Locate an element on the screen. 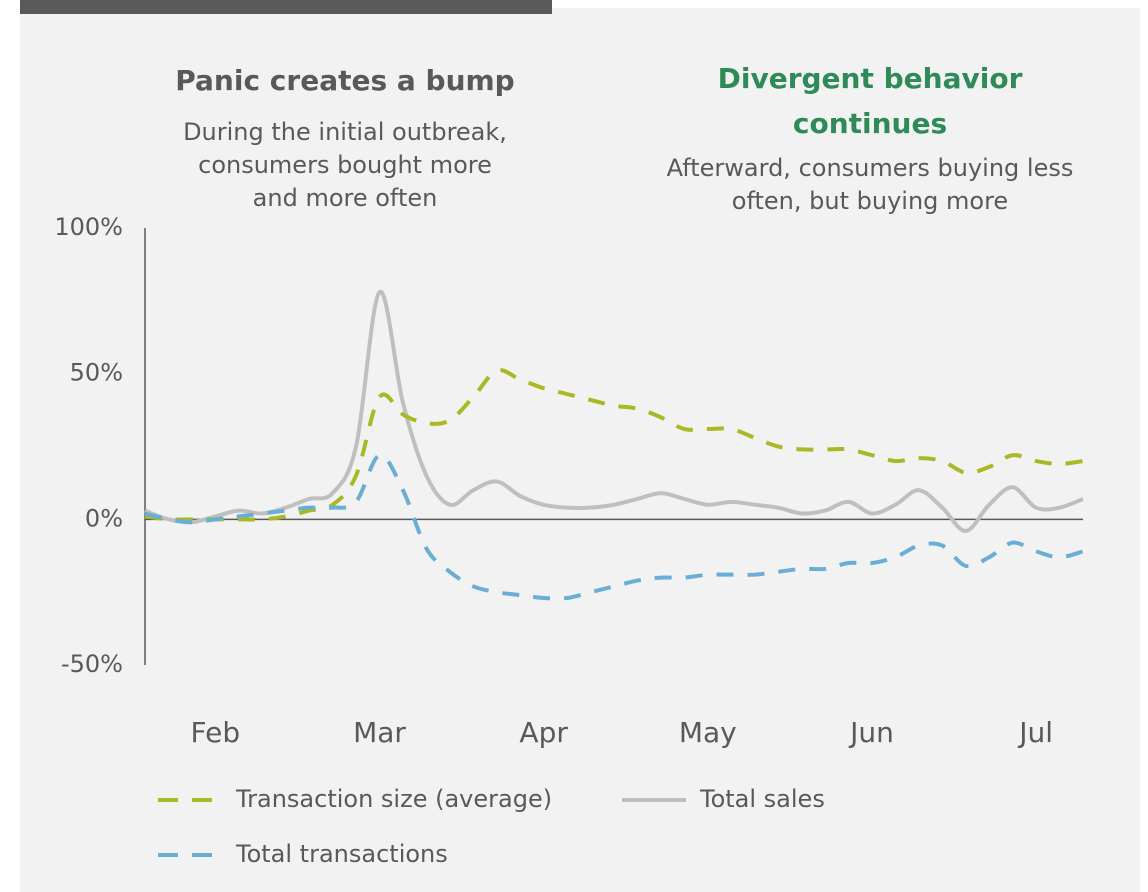 Image resolution: width=1148 pixels, height=892 pixels. annotation-text: During the initial outbreak, is located at coordinates (345, 132).